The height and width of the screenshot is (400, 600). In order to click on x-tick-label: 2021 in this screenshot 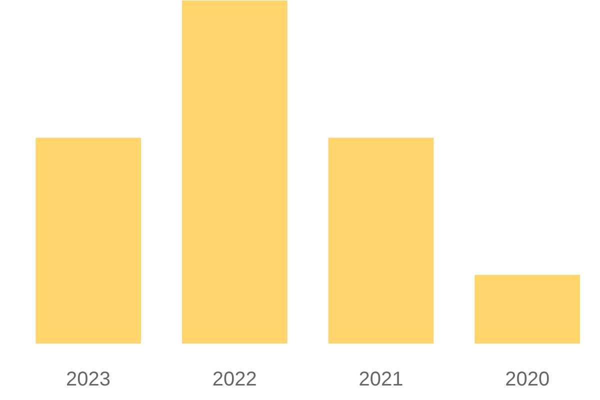, I will do `click(381, 379)`.